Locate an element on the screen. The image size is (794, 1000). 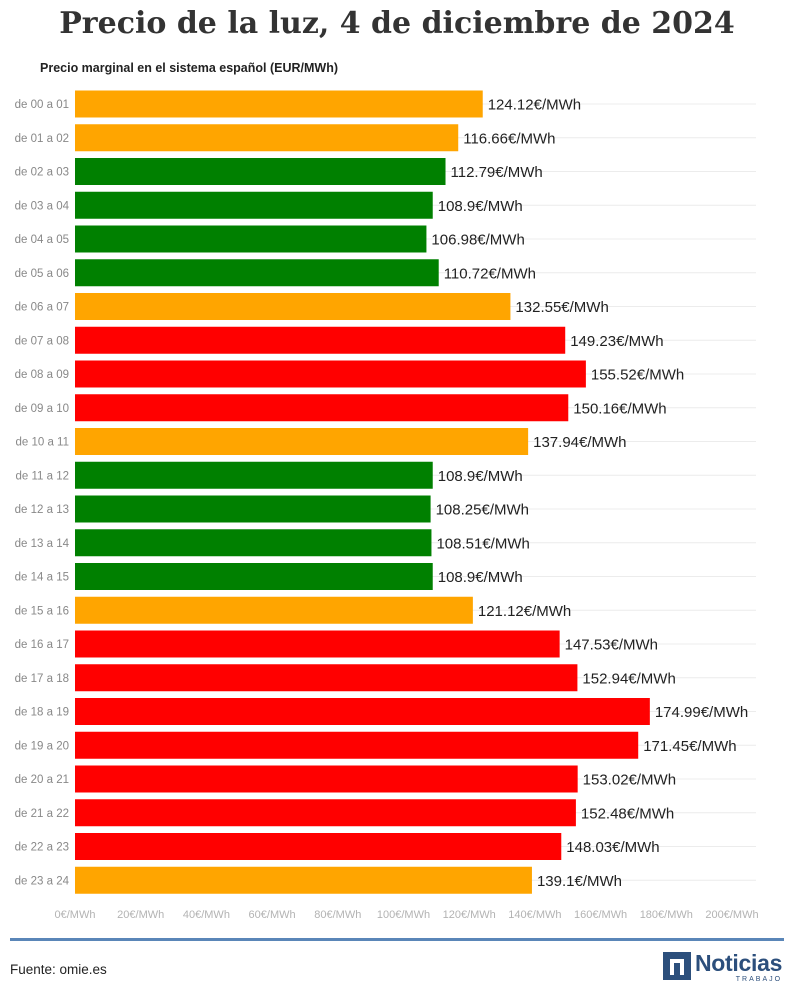
x-tick-label: 100€/MWh is located at coordinates (403, 915).